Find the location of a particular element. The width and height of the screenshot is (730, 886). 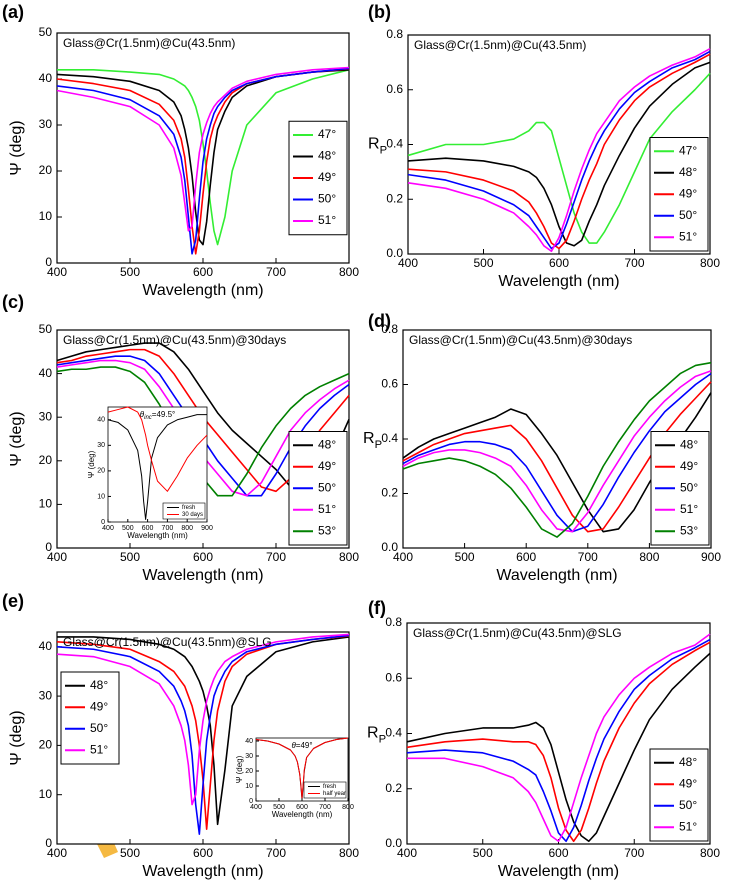

y-axis-label: RP is located at coordinates (376, 735).